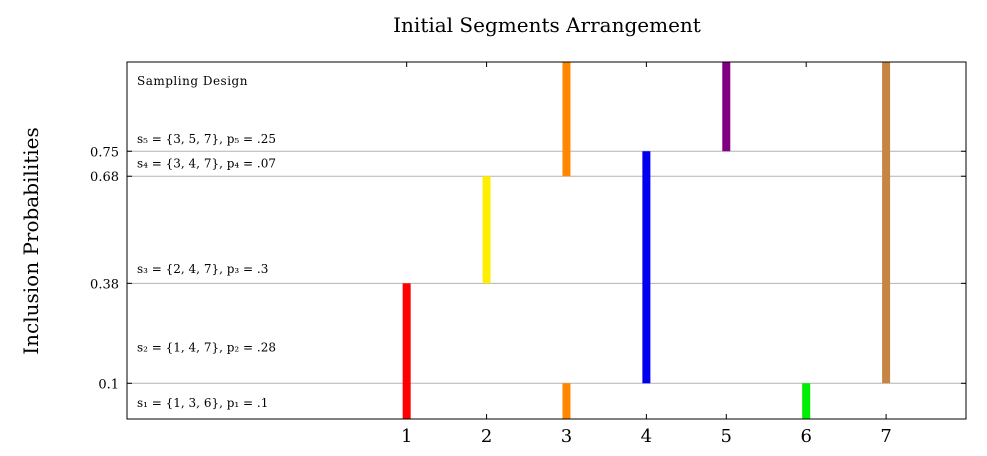 This screenshot has height=456, width=987. I want to click on sampling-design-label: Sampling Design, so click(192, 81).